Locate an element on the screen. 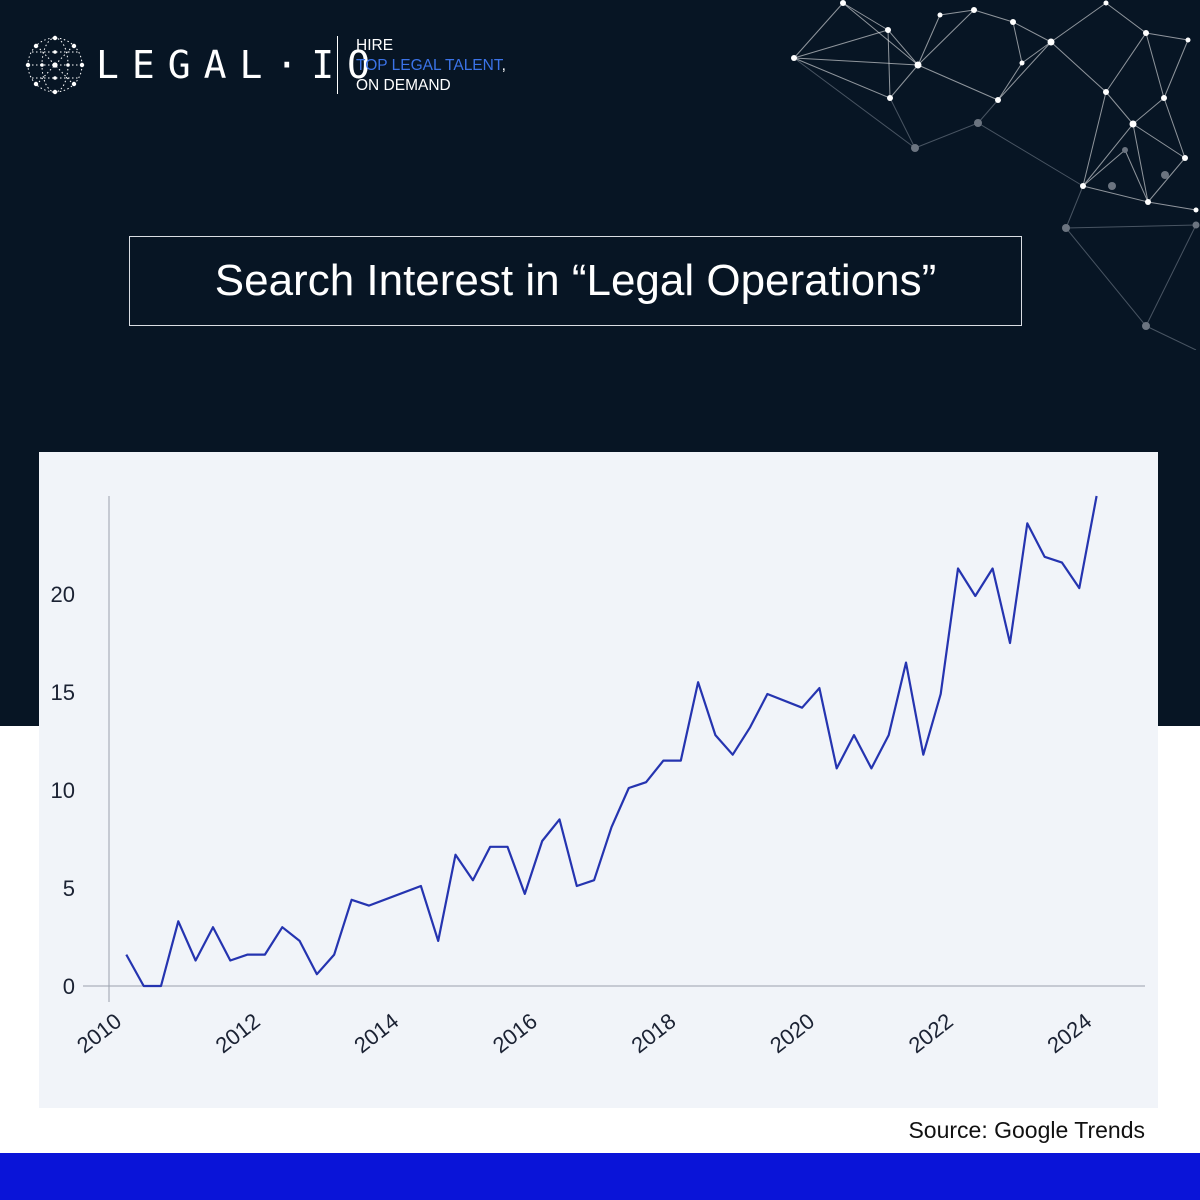 Image resolution: width=1200 pixels, height=1200 pixels. chart-title: Search Interest in “Legal Operations” is located at coordinates (575, 280).